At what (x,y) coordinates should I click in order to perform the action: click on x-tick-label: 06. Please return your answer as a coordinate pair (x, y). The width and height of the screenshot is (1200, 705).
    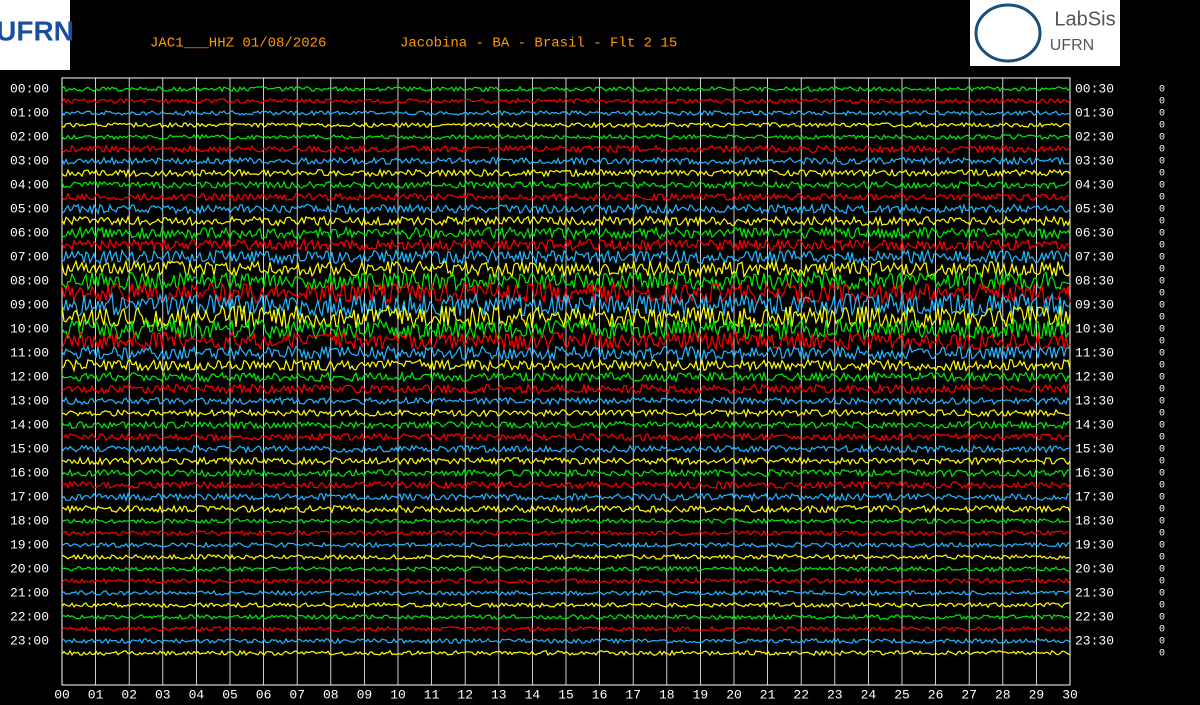
    Looking at the image, I should click on (264, 694).